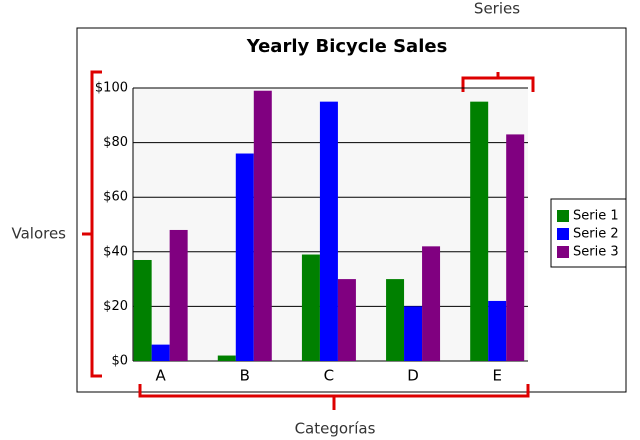 The image size is (640, 440). I want to click on legend-label: Serie 3, so click(596, 252).